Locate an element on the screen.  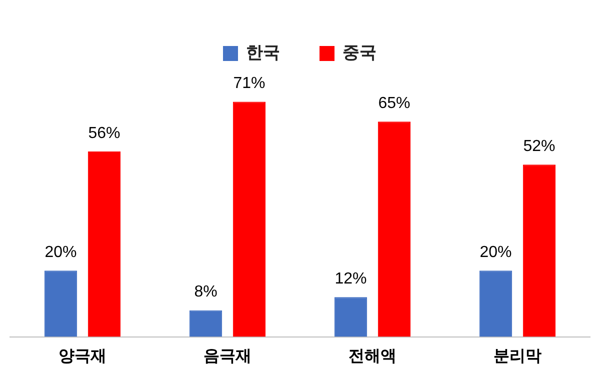
legend-label: 한국 is located at coordinates (263, 52).